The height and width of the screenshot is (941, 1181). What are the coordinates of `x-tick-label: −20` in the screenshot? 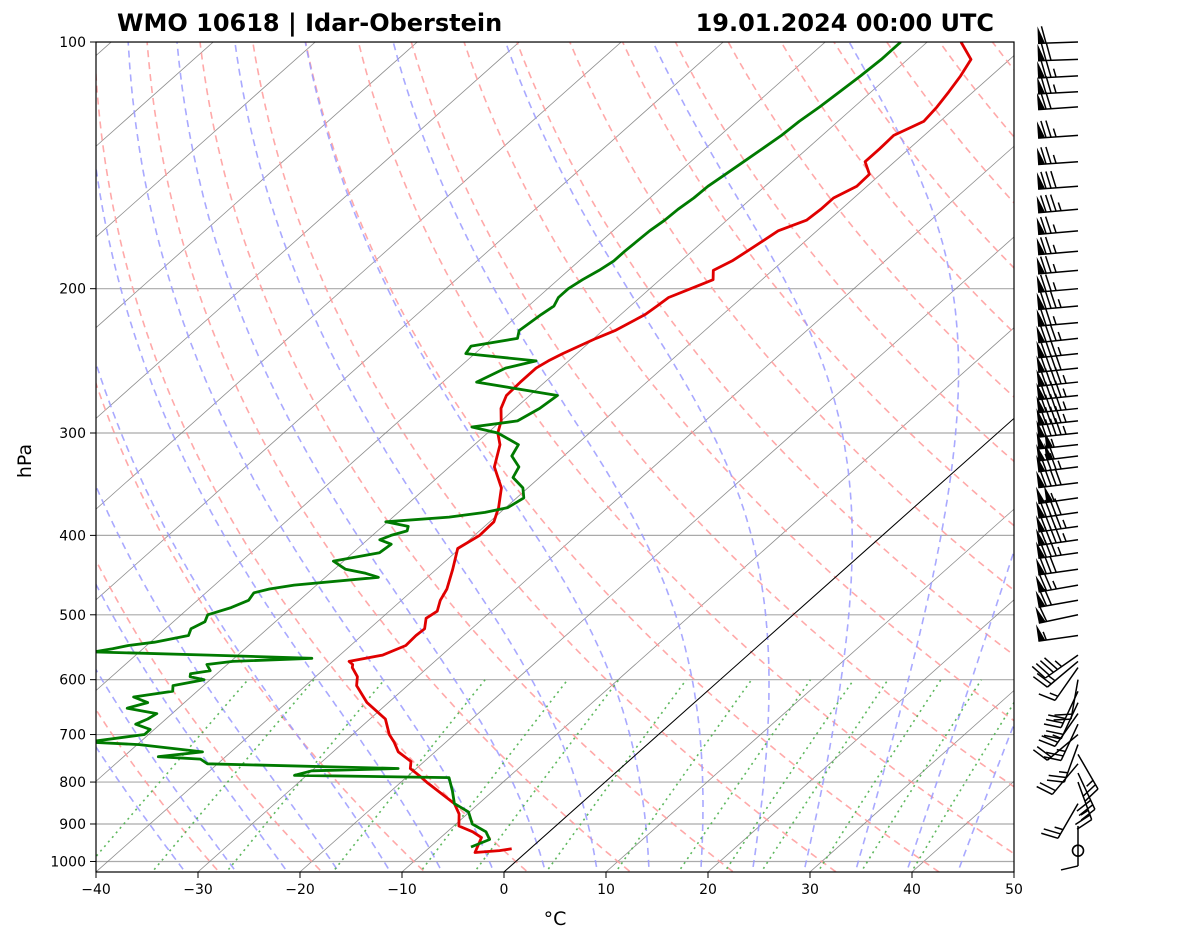 It's located at (300, 890).